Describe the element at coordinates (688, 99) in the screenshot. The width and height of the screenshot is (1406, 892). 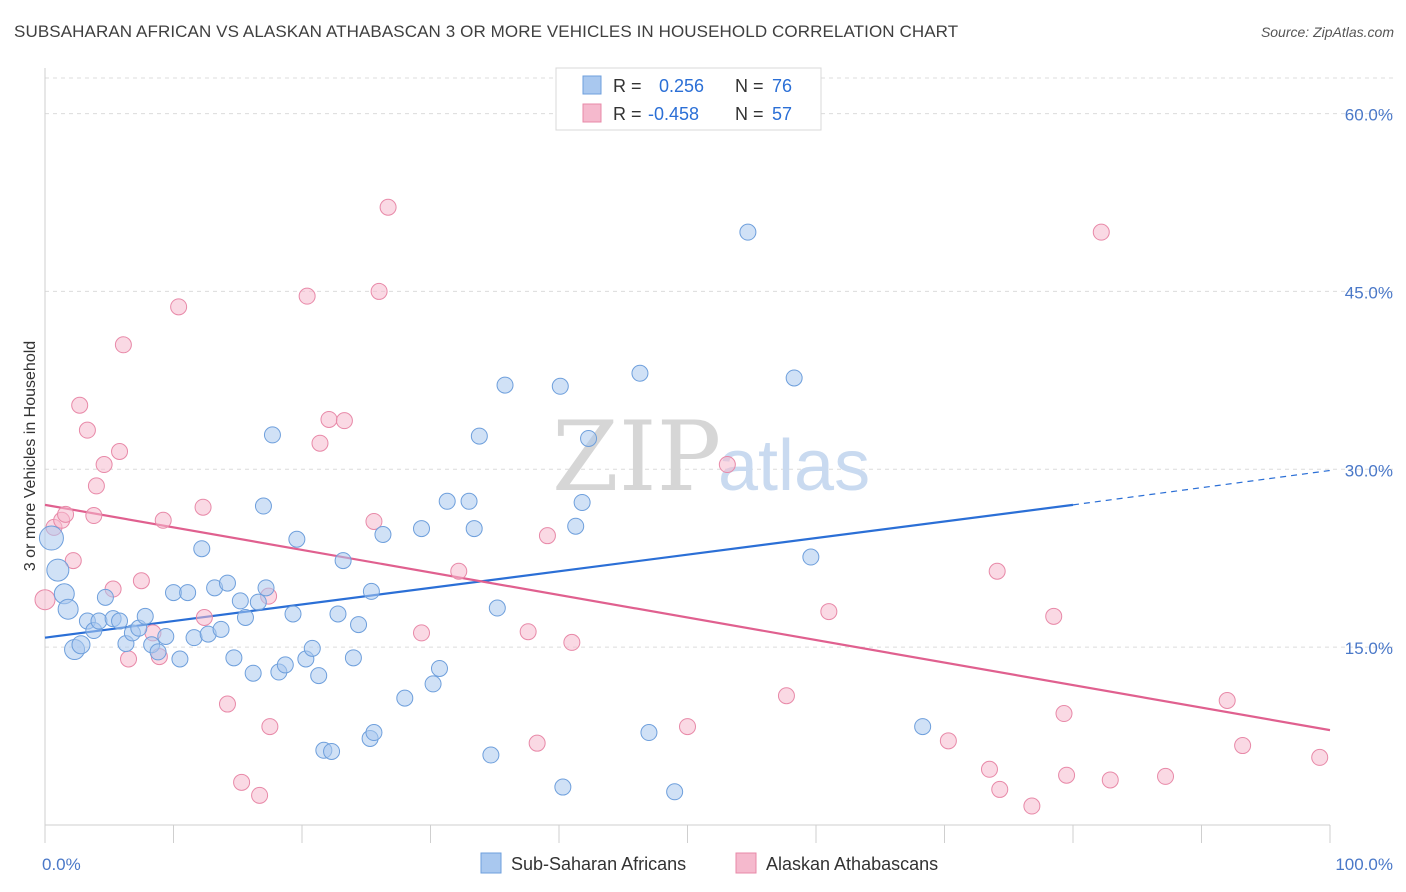
I see `legend-box: R = 0.256 N = 76 R = -0.458 N = 57` at that location.